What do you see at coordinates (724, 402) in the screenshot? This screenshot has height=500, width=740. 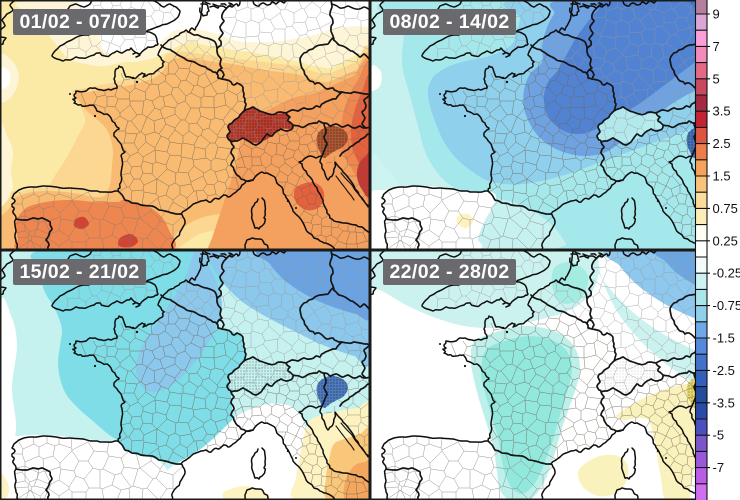 I see `svg-text: -3.5` at bounding box center [724, 402].